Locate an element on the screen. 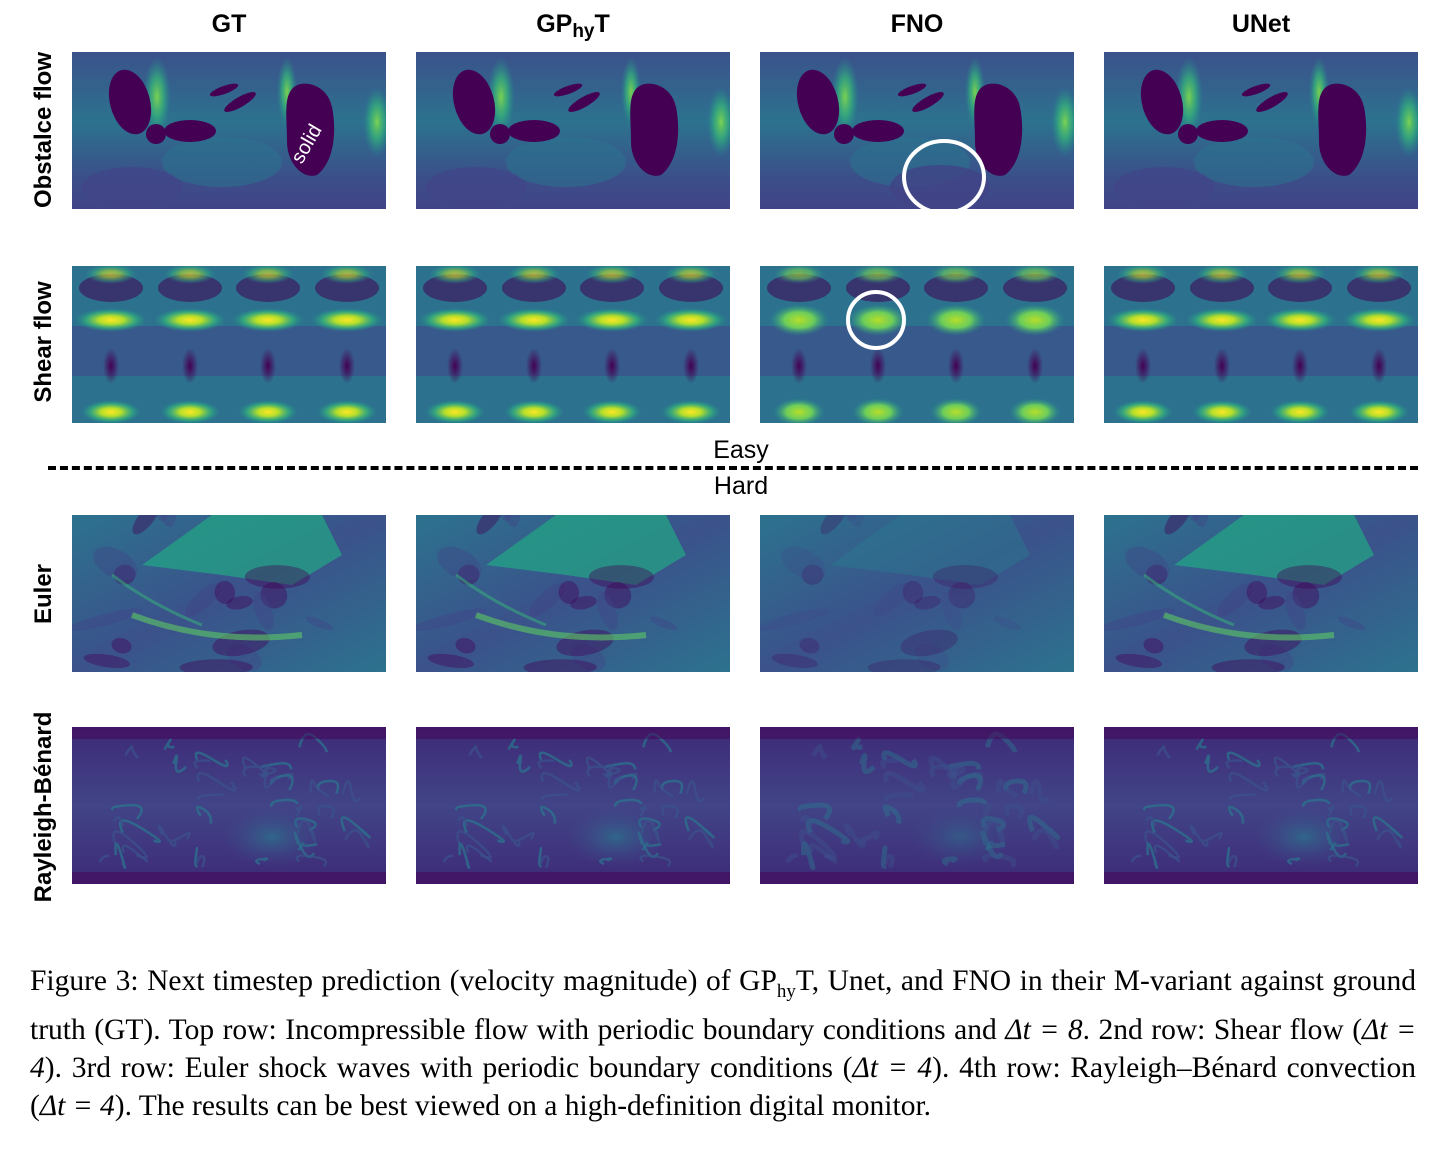 This screenshot has width=1445, height=1171. row-label-obstacle-flow: Obstalce flow is located at coordinates (43, 130).